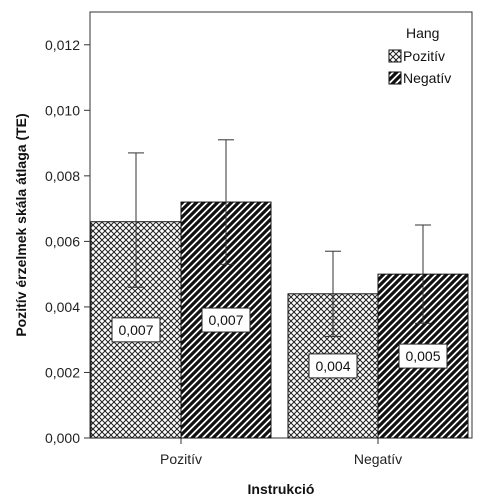 This screenshot has width=485, height=504. Describe the element at coordinates (378, 459) in the screenshot. I see `x-tick-label: Negatív` at that location.